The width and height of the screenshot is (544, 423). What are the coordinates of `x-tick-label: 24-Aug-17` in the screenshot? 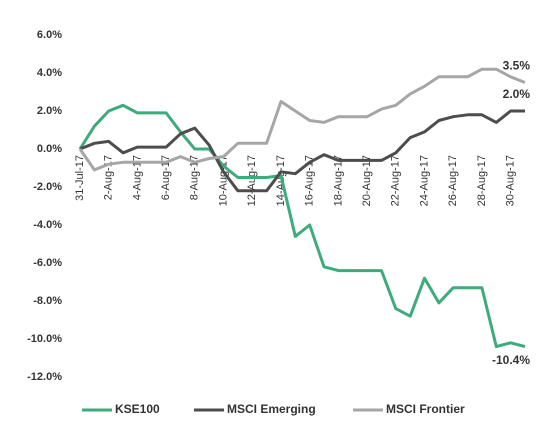 It's located at (424, 180).